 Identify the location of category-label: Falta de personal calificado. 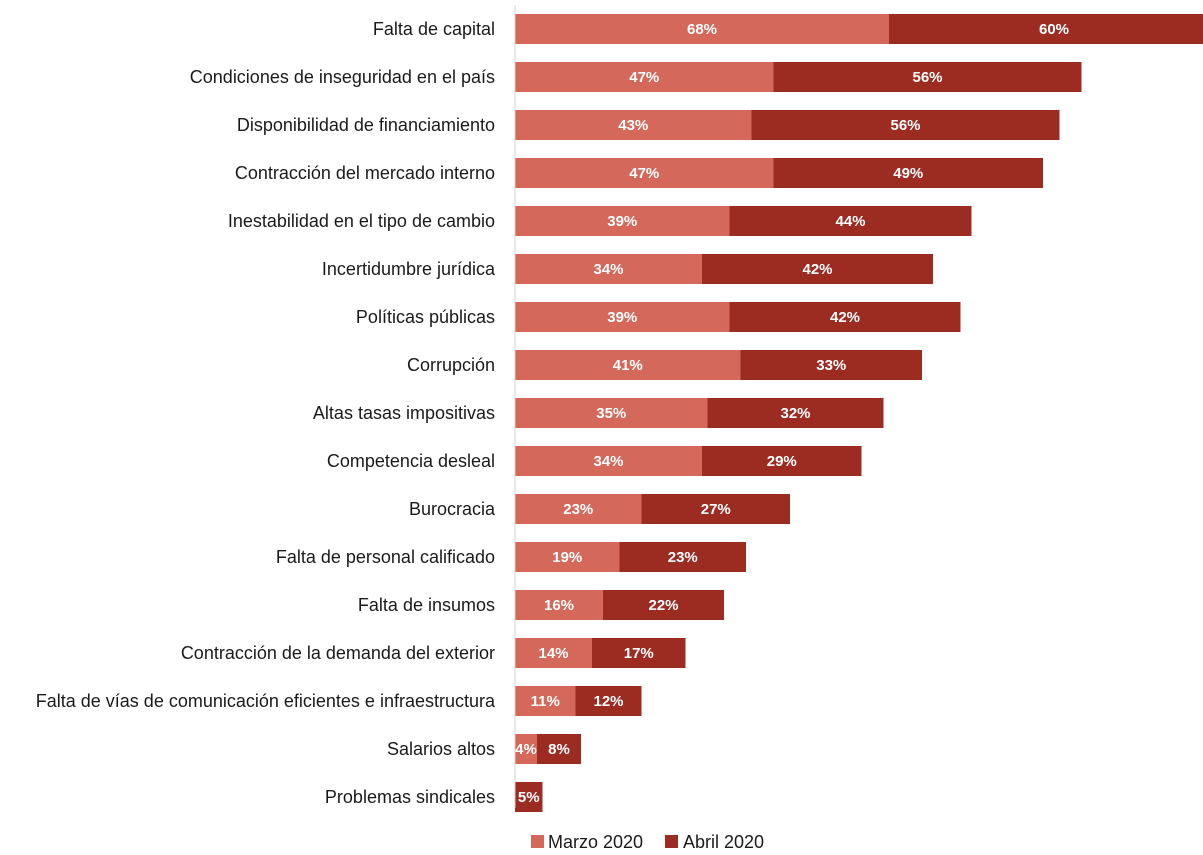
(385, 557).